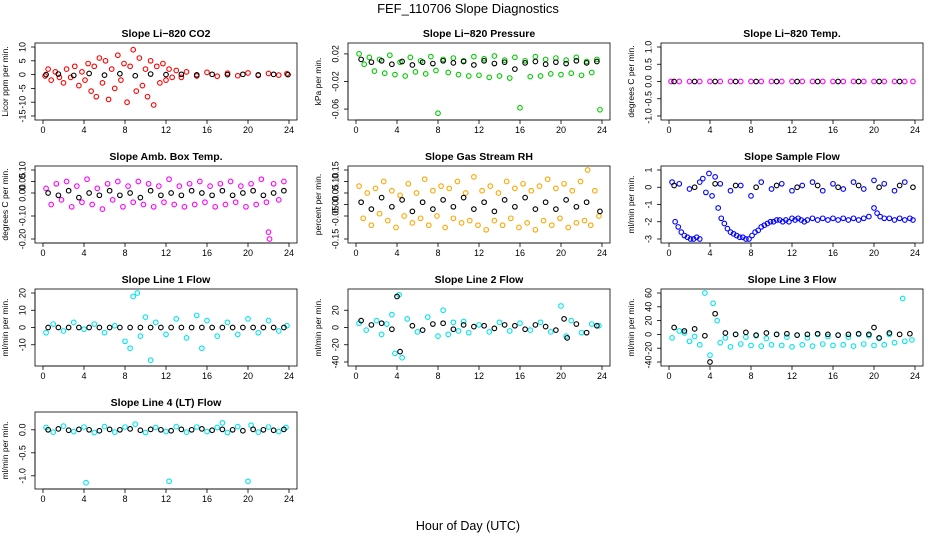  Describe the element at coordinates (648, 47) in the screenshot. I see `y-tick-label: 1.0` at that location.